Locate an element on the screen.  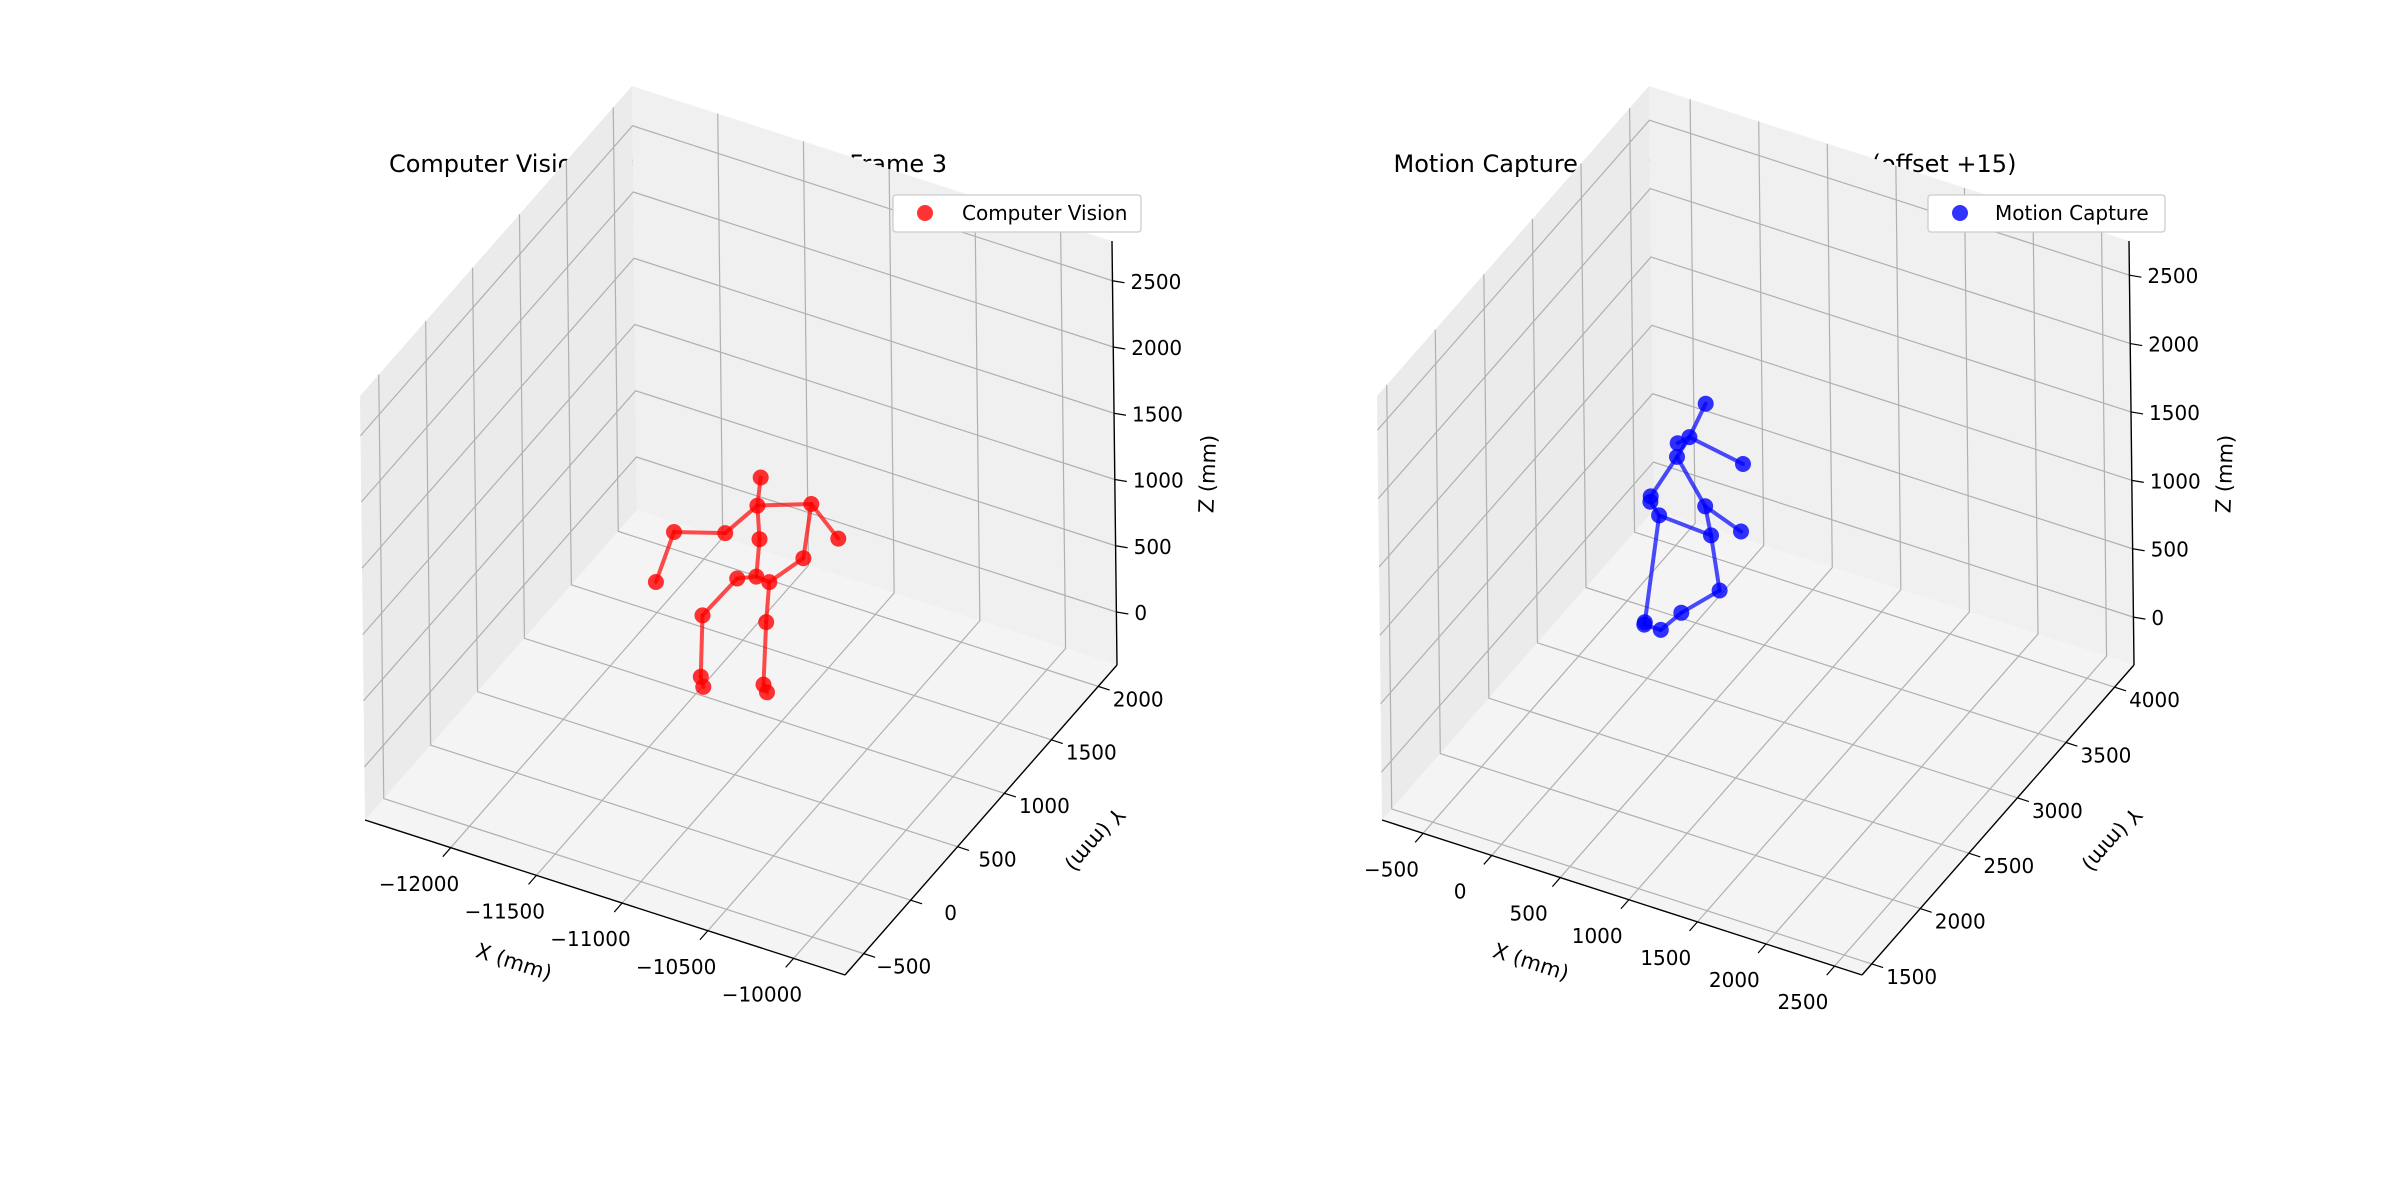
pane-xy is located at coordinates (1758, 742).